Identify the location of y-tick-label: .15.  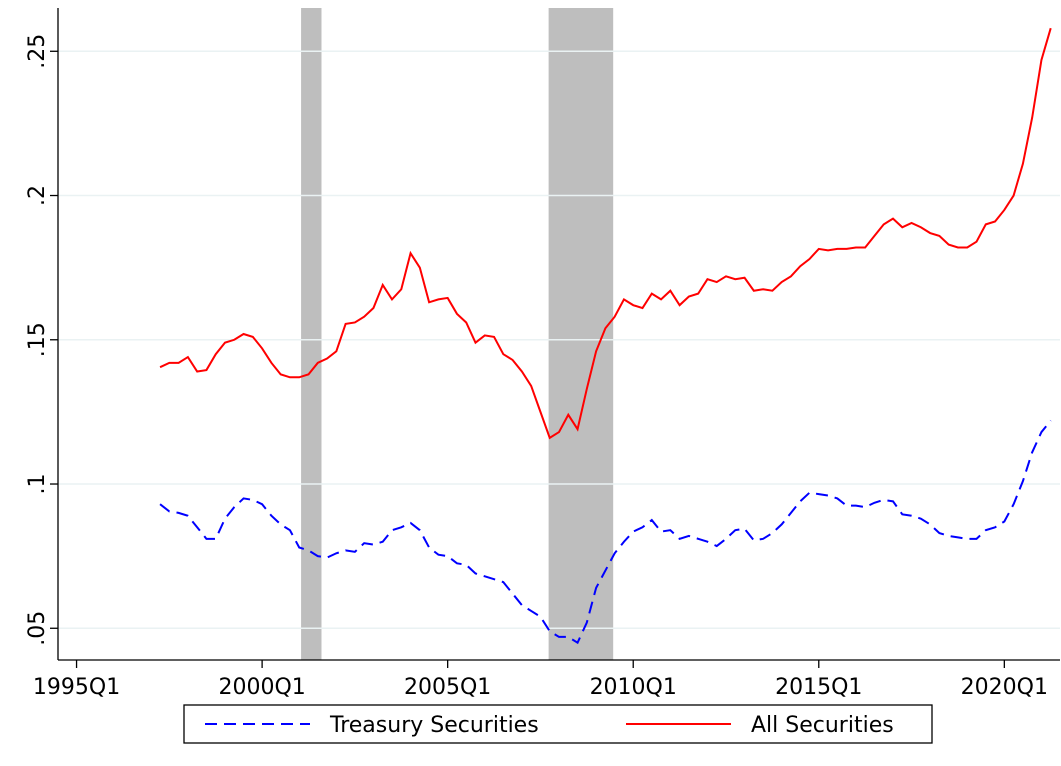
(37, 339).